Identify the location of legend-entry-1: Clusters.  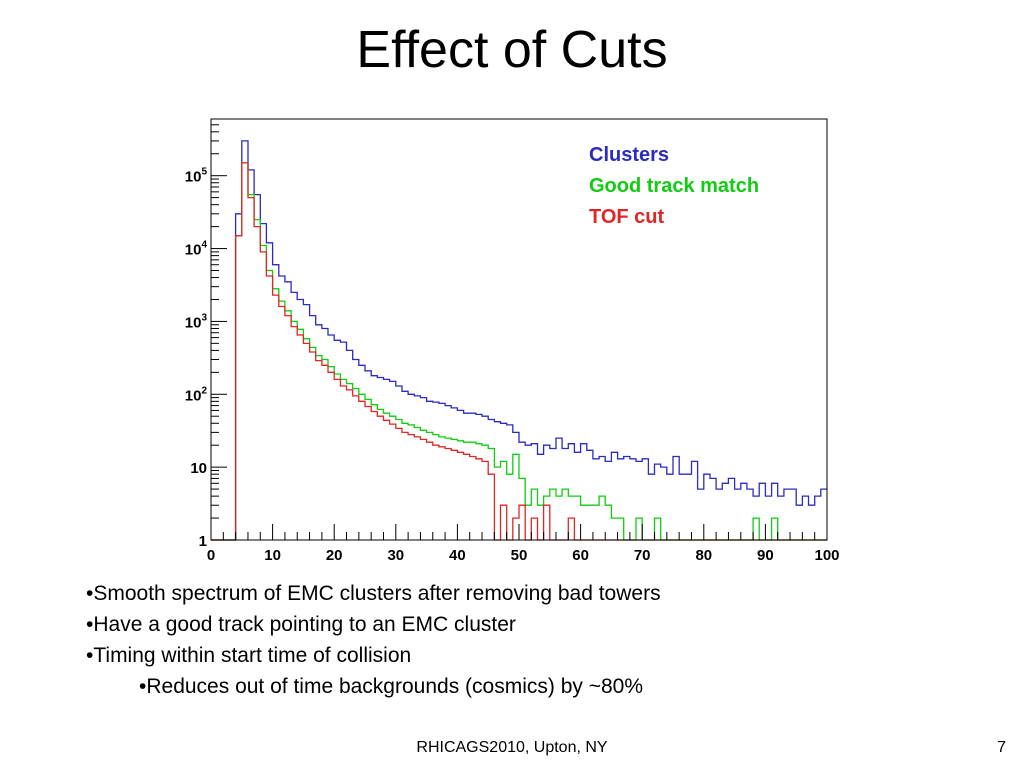
(629, 155).